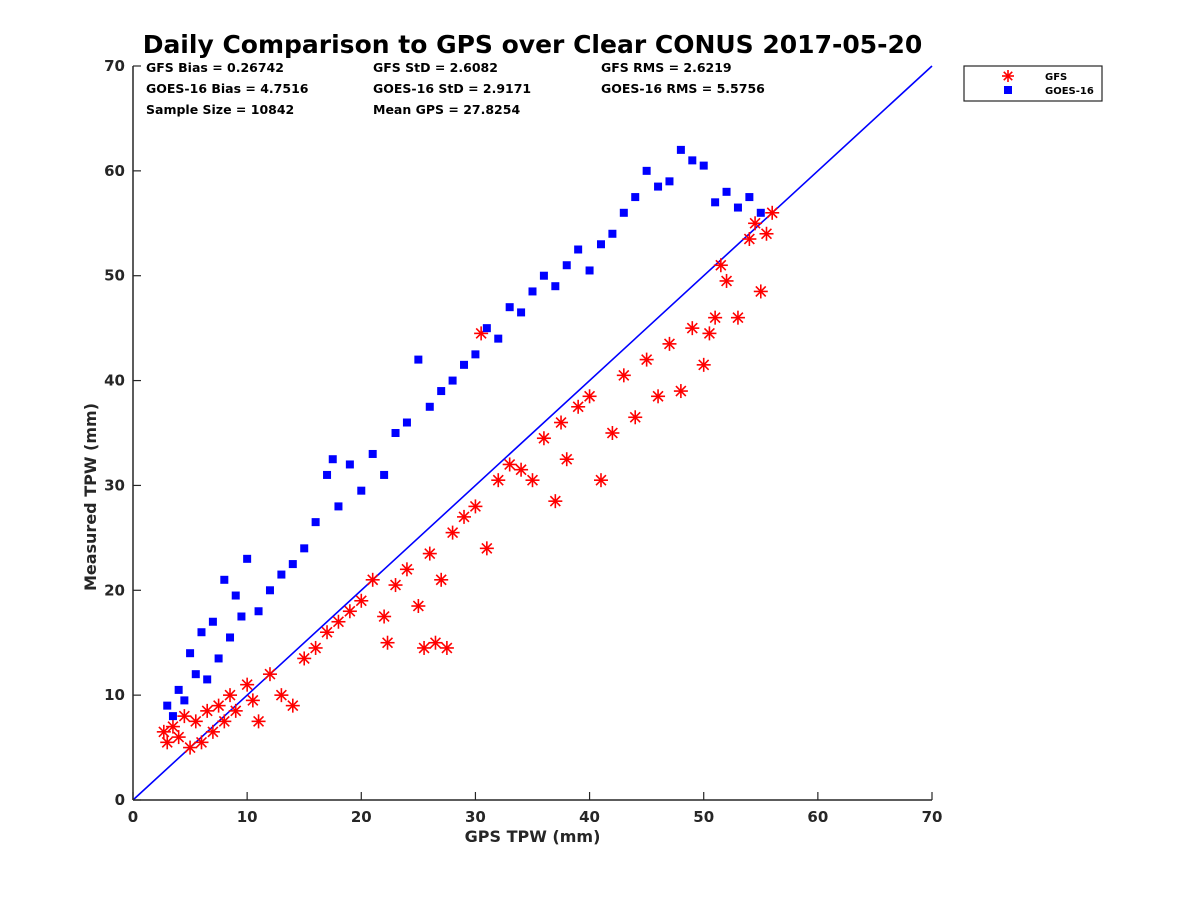 Image resolution: width=1200 pixels, height=900 pixels. Describe the element at coordinates (227, 88) in the screenshot. I see `stat-goes-bias: GOES-16 Bias = 4.7516` at that location.